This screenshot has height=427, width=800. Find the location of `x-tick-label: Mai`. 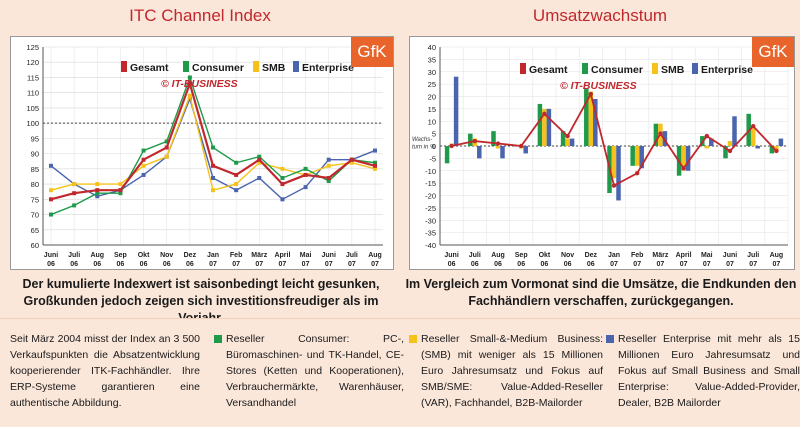

x-tick-label: Mai is located at coordinates (707, 255).